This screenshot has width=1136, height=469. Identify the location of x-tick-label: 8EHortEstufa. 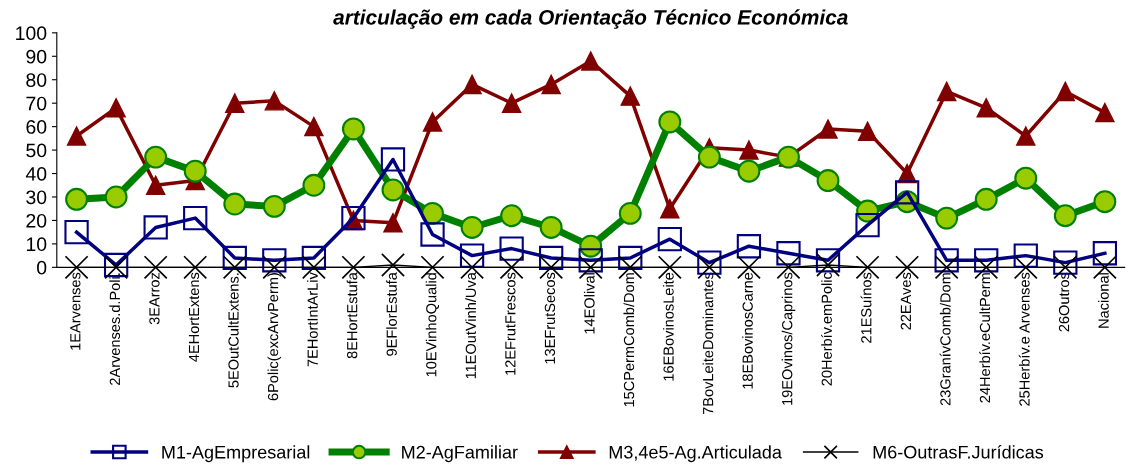
(352, 315).